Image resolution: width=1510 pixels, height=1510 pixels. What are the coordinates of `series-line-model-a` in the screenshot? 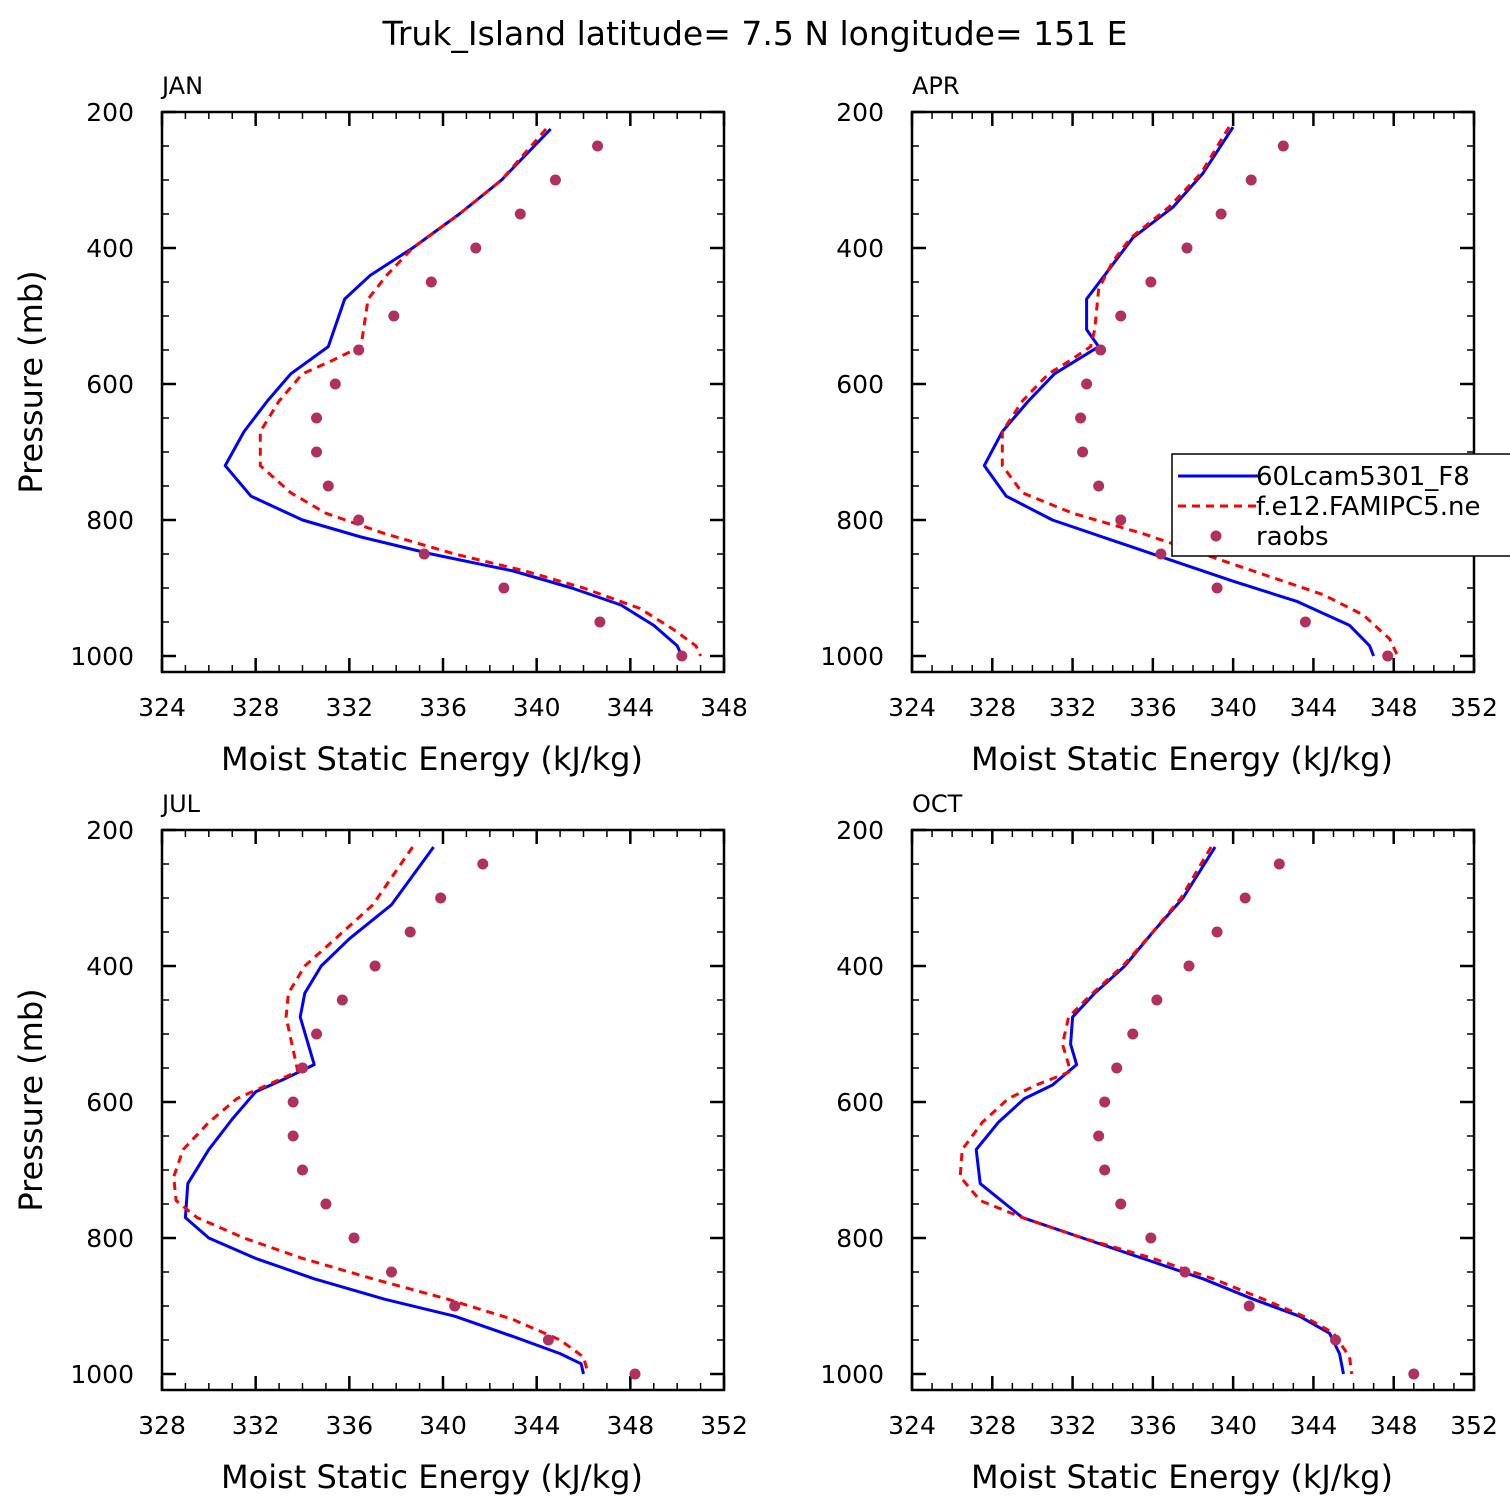 It's located at (1159, 1110).